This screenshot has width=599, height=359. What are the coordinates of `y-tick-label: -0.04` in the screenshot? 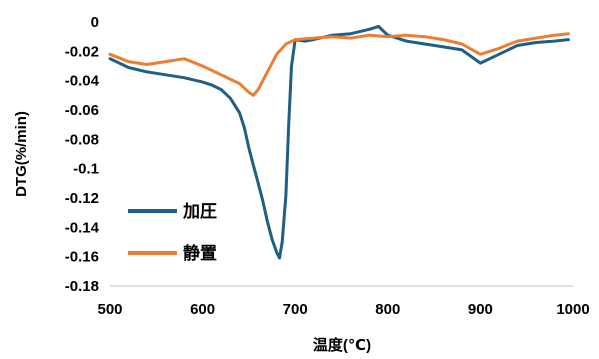 It's located at (82, 81).